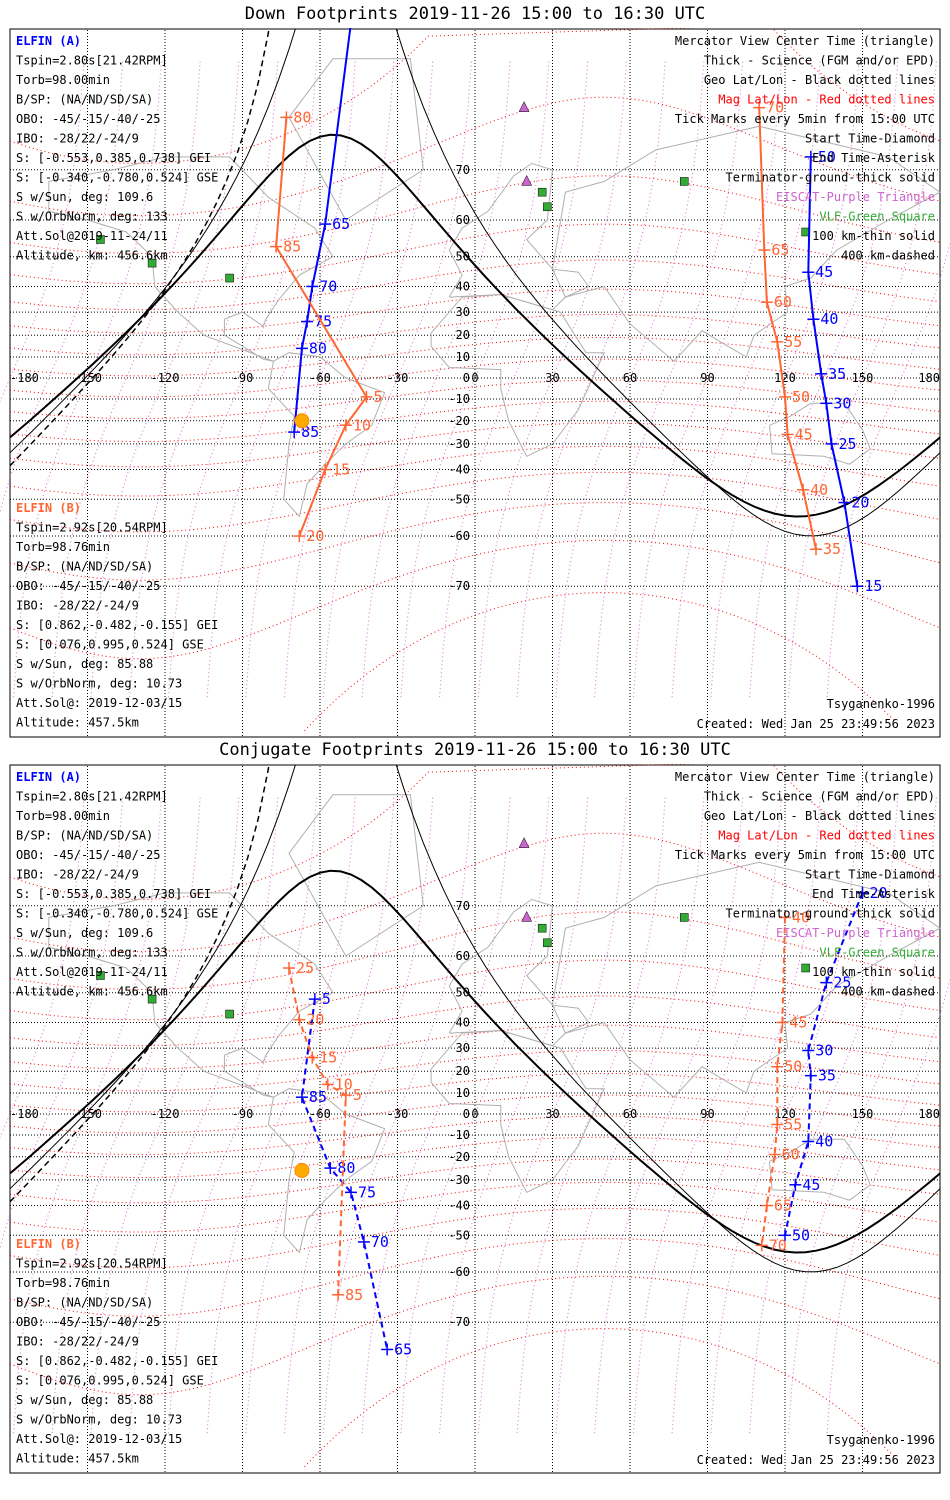 Image resolution: width=950 pixels, height=1500 pixels. Describe the element at coordinates (888, 256) in the screenshot. I see `legend-item: 400 km-dashed` at that location.